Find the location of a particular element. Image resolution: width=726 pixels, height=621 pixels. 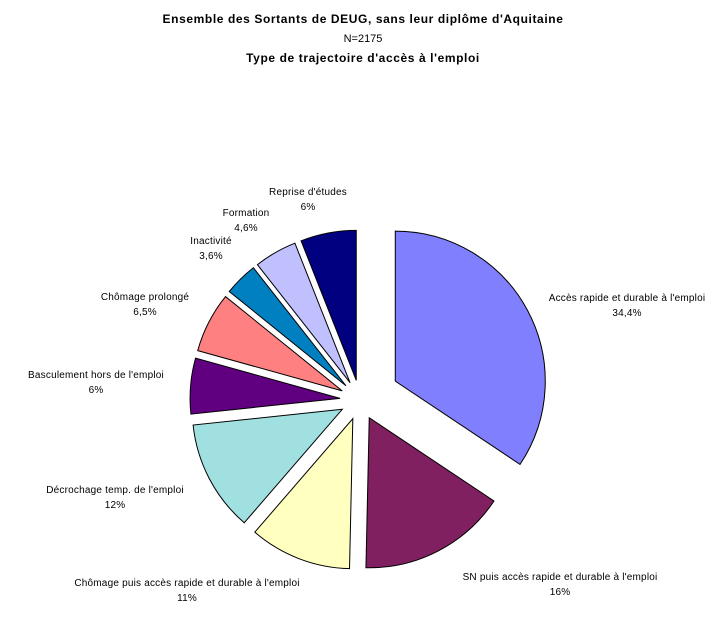

slice-label: Chômage prolongé 6,5% is located at coordinates (145, 305).